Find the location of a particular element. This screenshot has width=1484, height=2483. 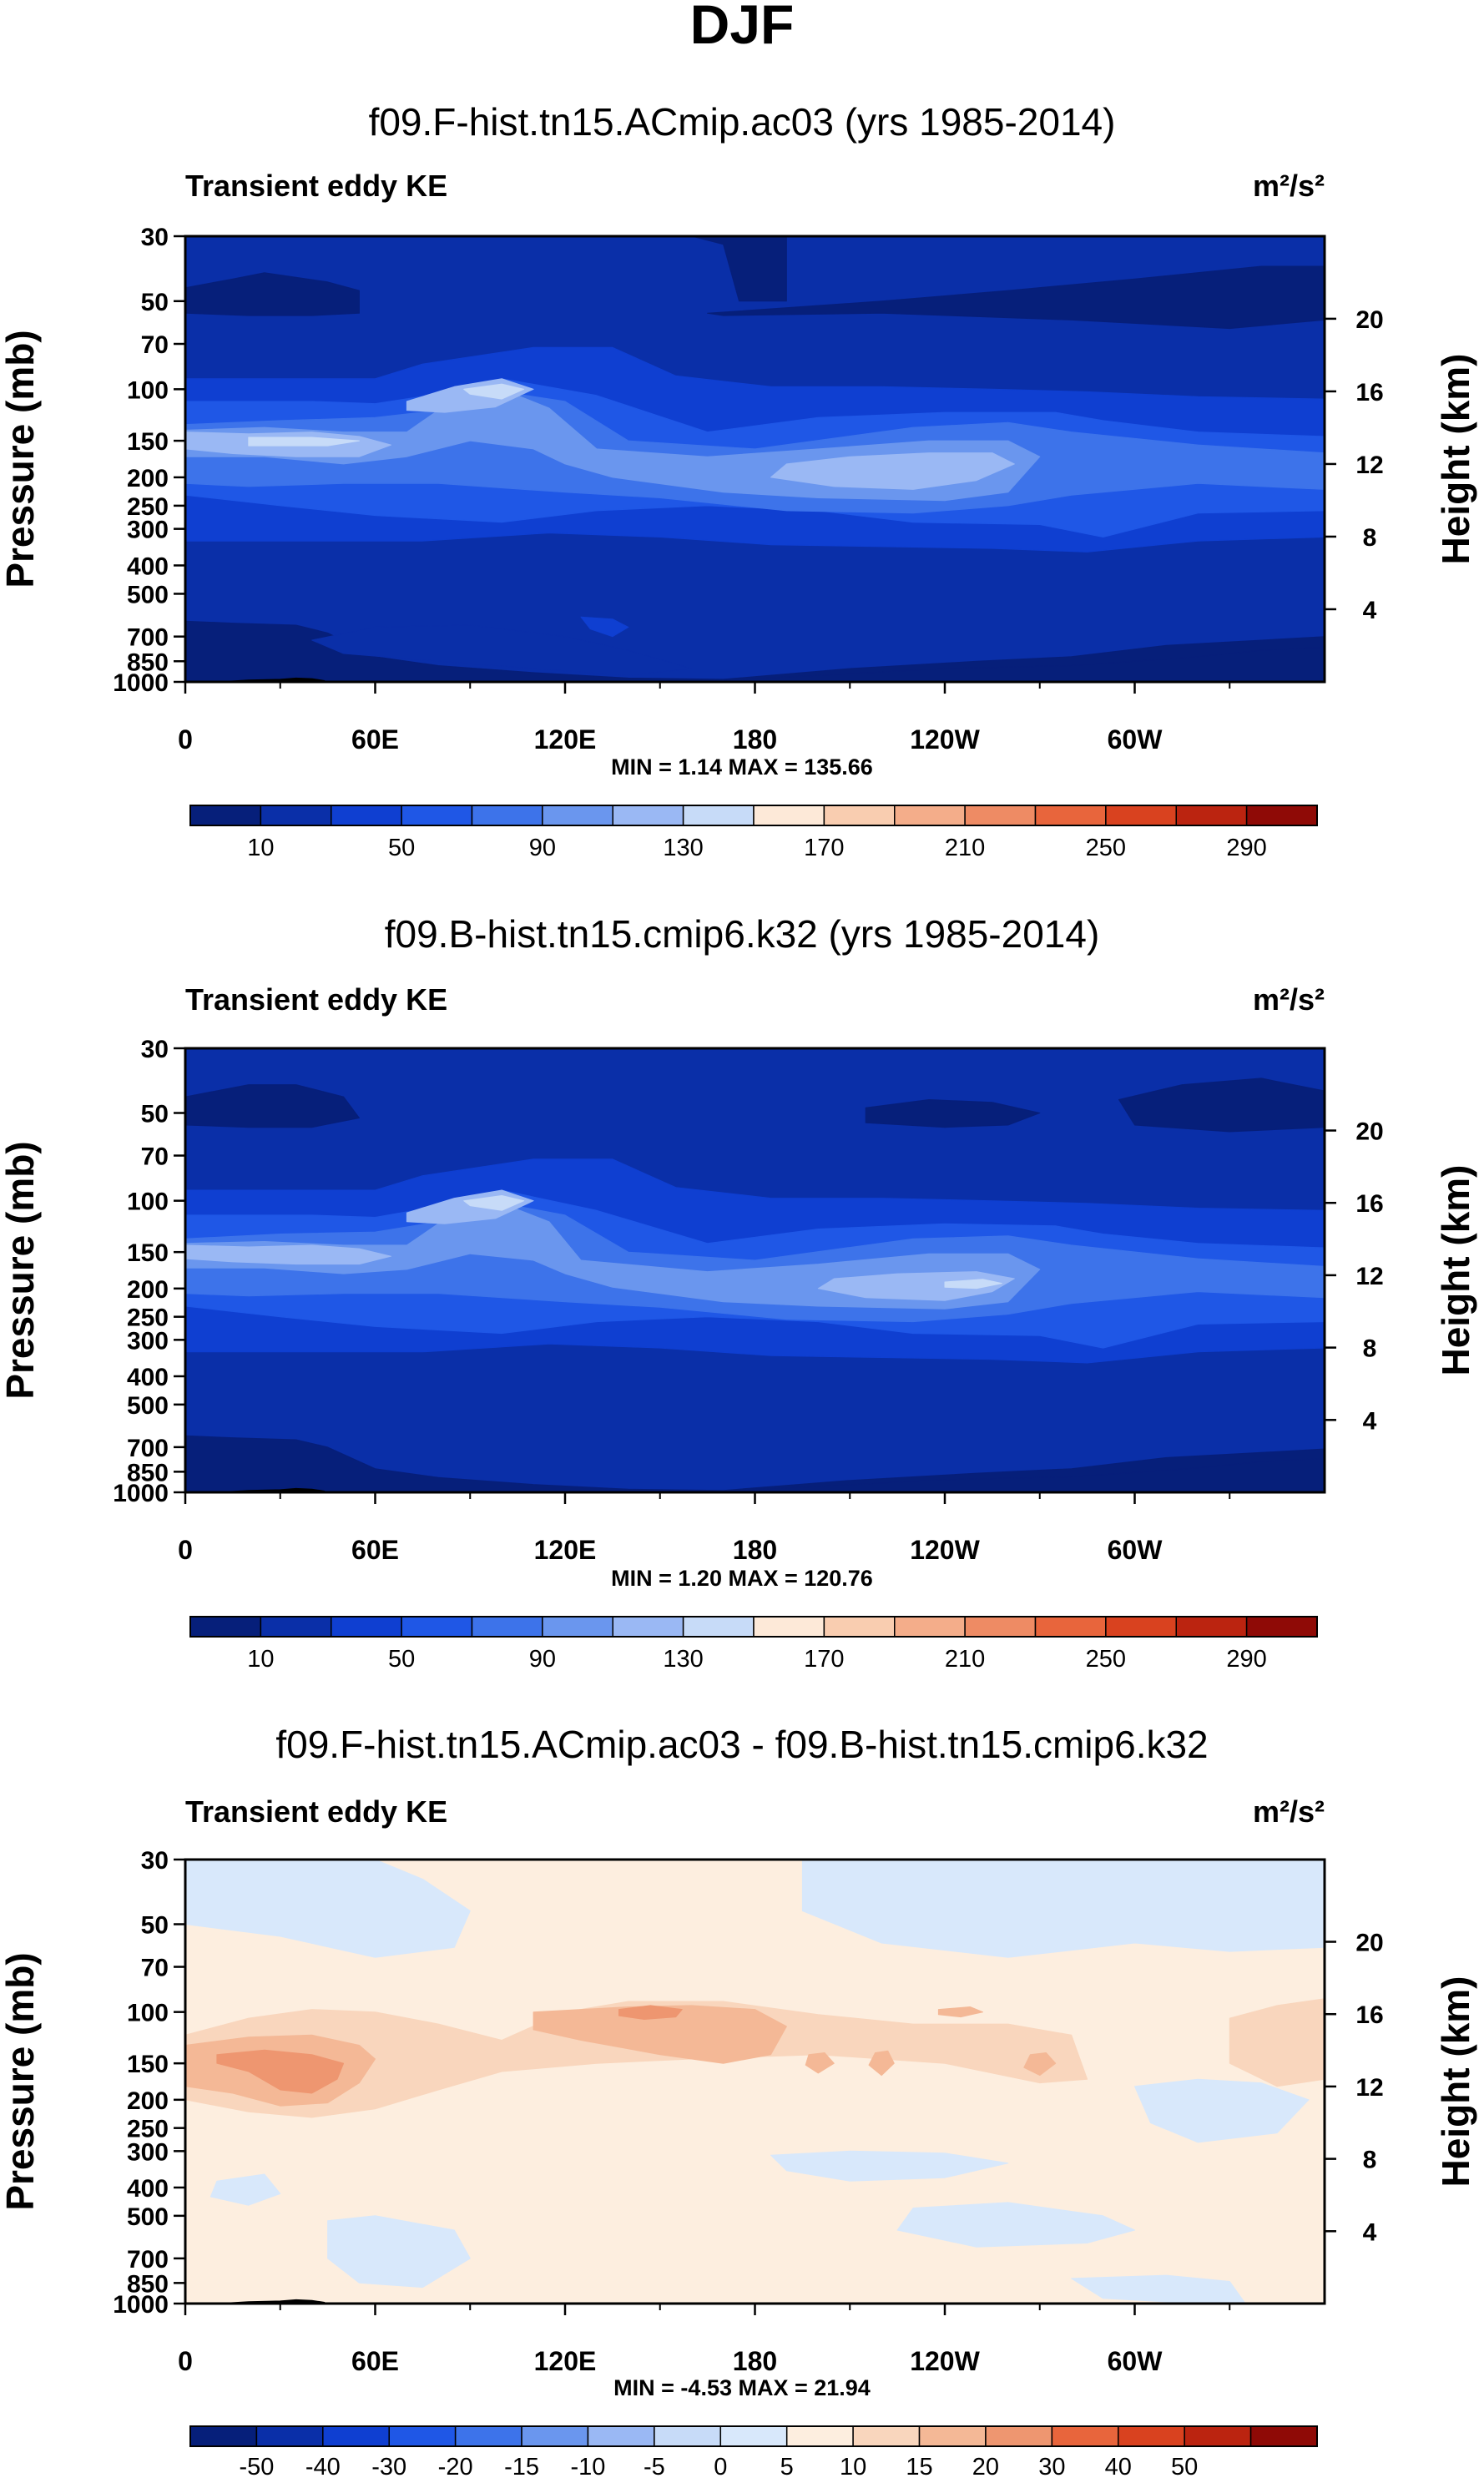

y-tick-label: 100 is located at coordinates (148, 390).